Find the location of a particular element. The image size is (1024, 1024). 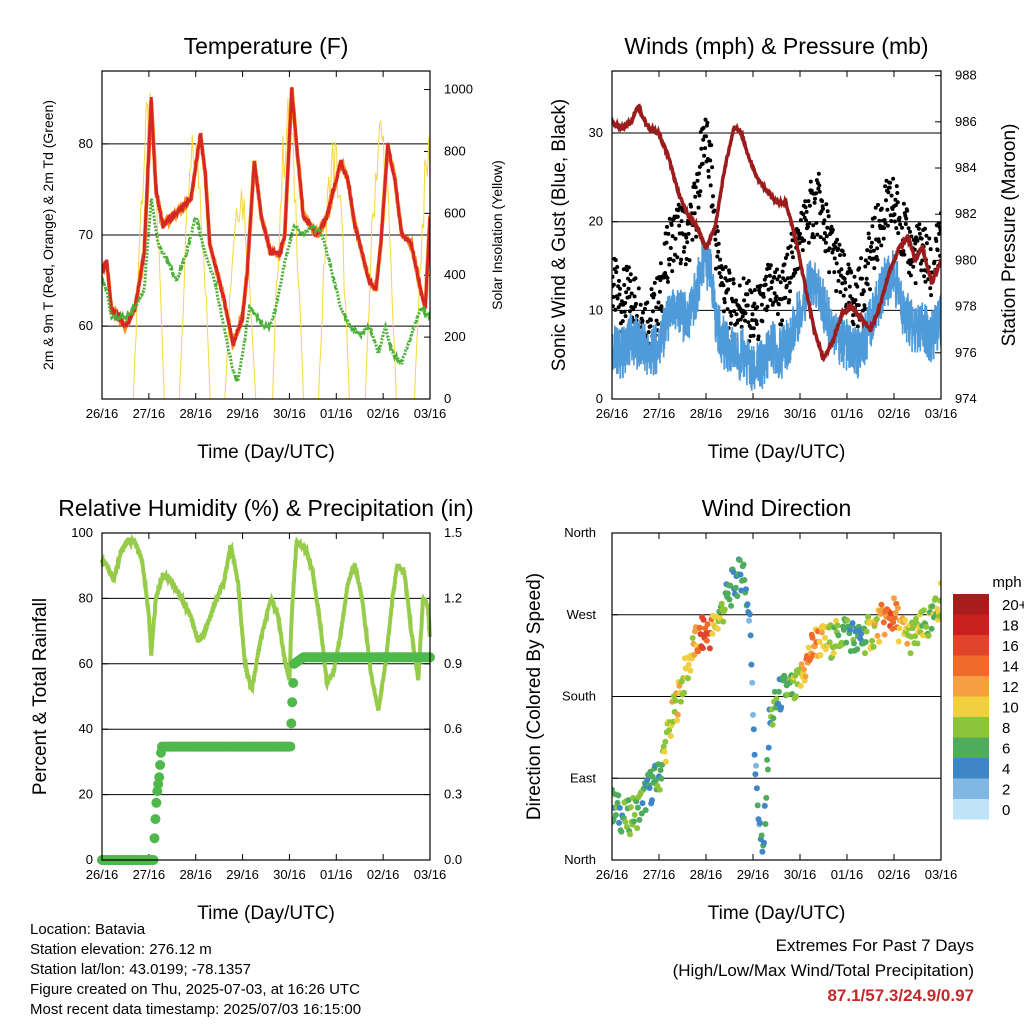

y2-tick-label: 1000 is located at coordinates (458, 89).